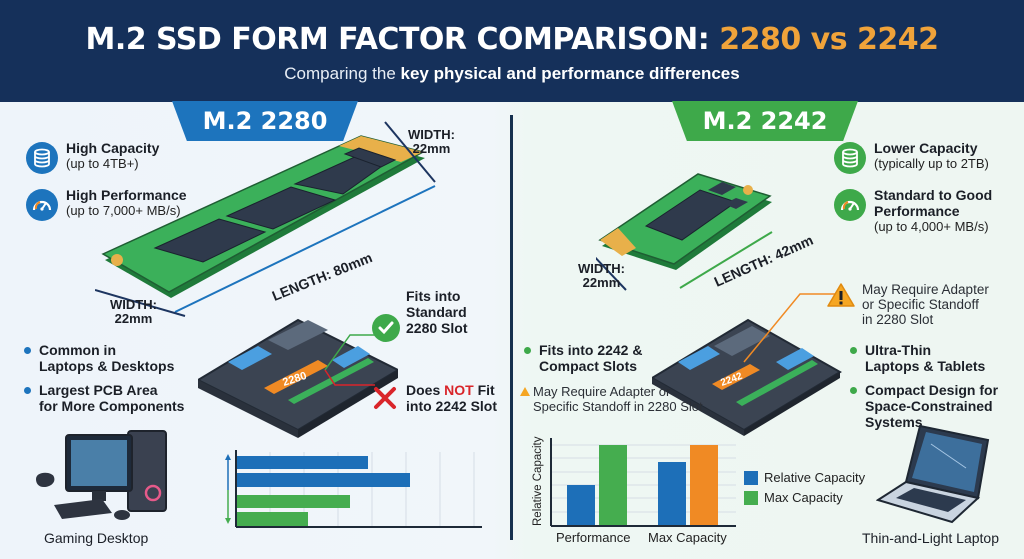 The image size is (1024, 559). I want to click on bullet-item: Largest PCB Area for More Components, so click(104, 398).